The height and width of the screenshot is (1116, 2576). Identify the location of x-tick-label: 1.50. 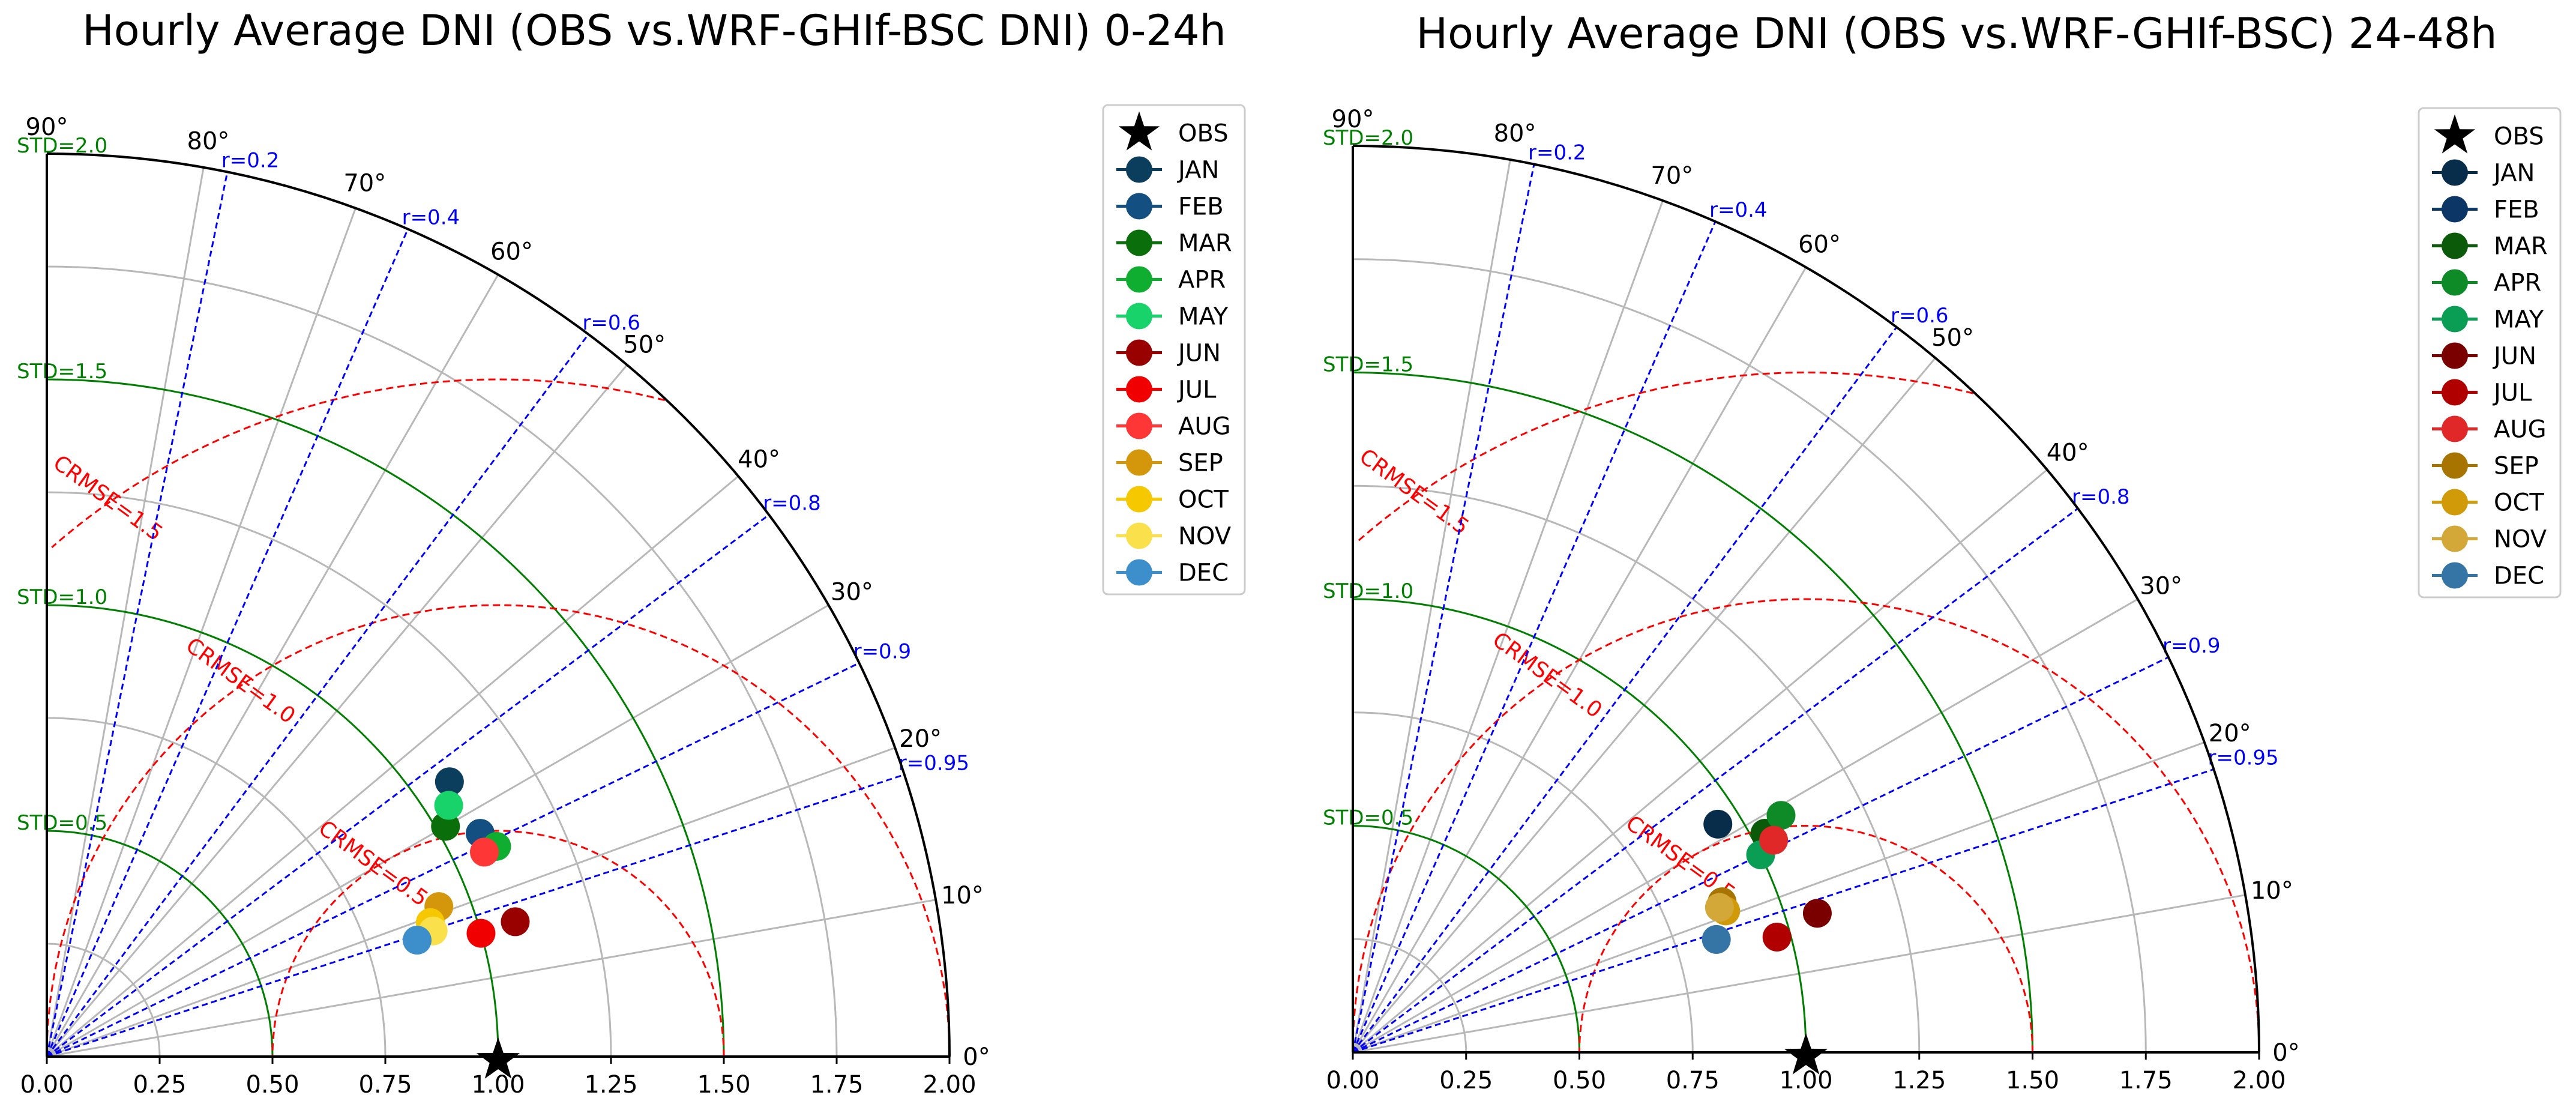
(723, 1085).